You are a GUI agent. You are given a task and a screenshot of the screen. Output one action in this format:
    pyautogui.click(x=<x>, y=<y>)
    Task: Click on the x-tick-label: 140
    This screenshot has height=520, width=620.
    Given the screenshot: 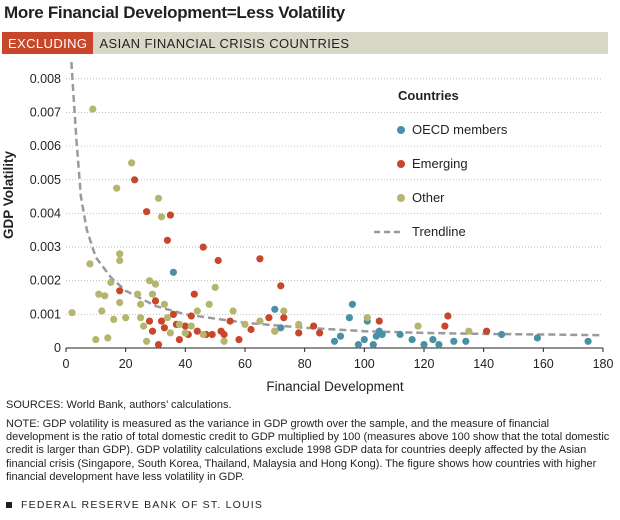 What is the action you would take?
    pyautogui.click(x=483, y=364)
    